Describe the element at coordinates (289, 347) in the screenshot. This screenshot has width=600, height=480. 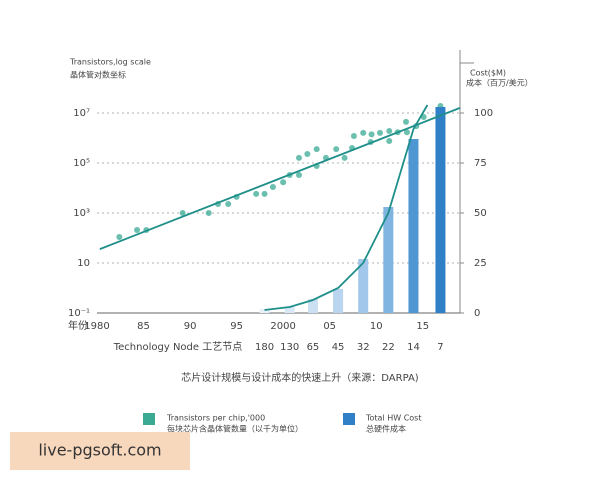
I see `node-tick-label: 130` at that location.